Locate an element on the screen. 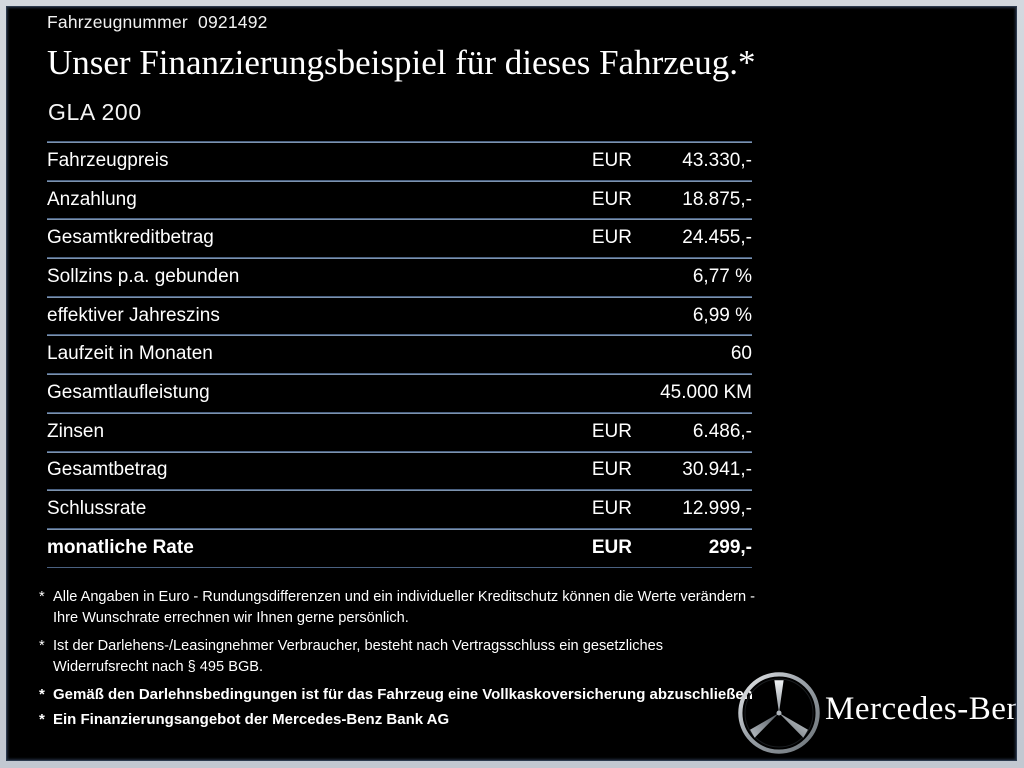 The image size is (1024, 768). table-row: Fahrzeugpreis EUR 43.330,- is located at coordinates (399, 161).